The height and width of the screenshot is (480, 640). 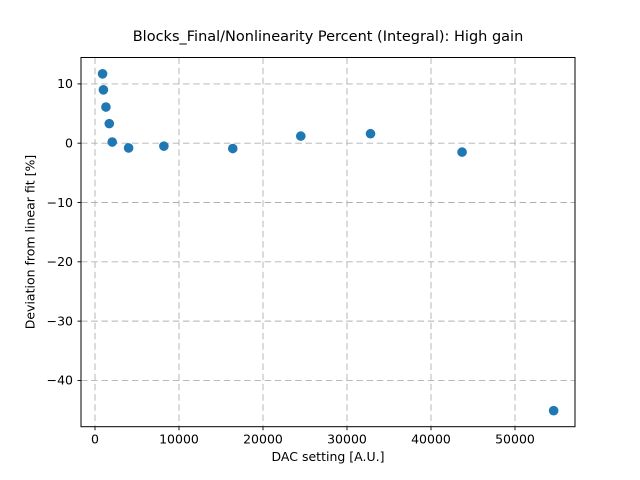 I want to click on y-tick-label: −20, so click(x=60, y=261).